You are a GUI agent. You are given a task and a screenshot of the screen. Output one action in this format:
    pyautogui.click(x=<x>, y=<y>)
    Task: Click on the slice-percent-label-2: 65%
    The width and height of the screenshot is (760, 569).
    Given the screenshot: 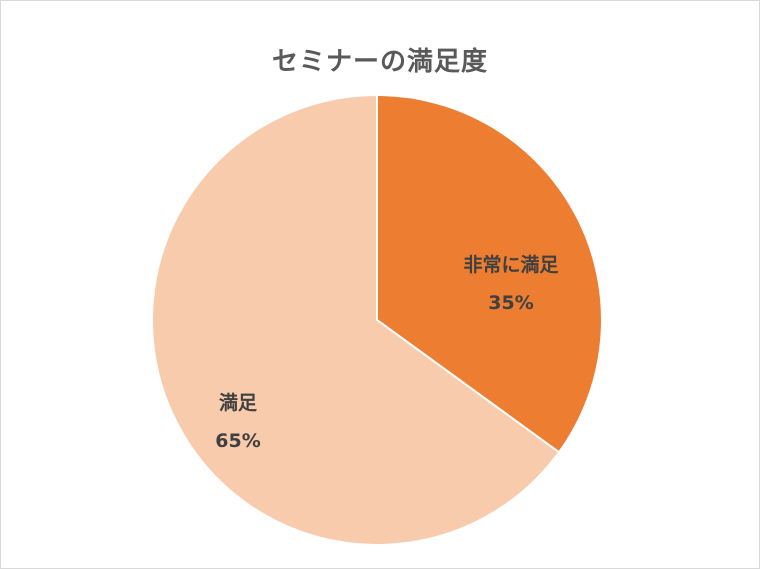 What is the action you would take?
    pyautogui.click(x=237, y=441)
    